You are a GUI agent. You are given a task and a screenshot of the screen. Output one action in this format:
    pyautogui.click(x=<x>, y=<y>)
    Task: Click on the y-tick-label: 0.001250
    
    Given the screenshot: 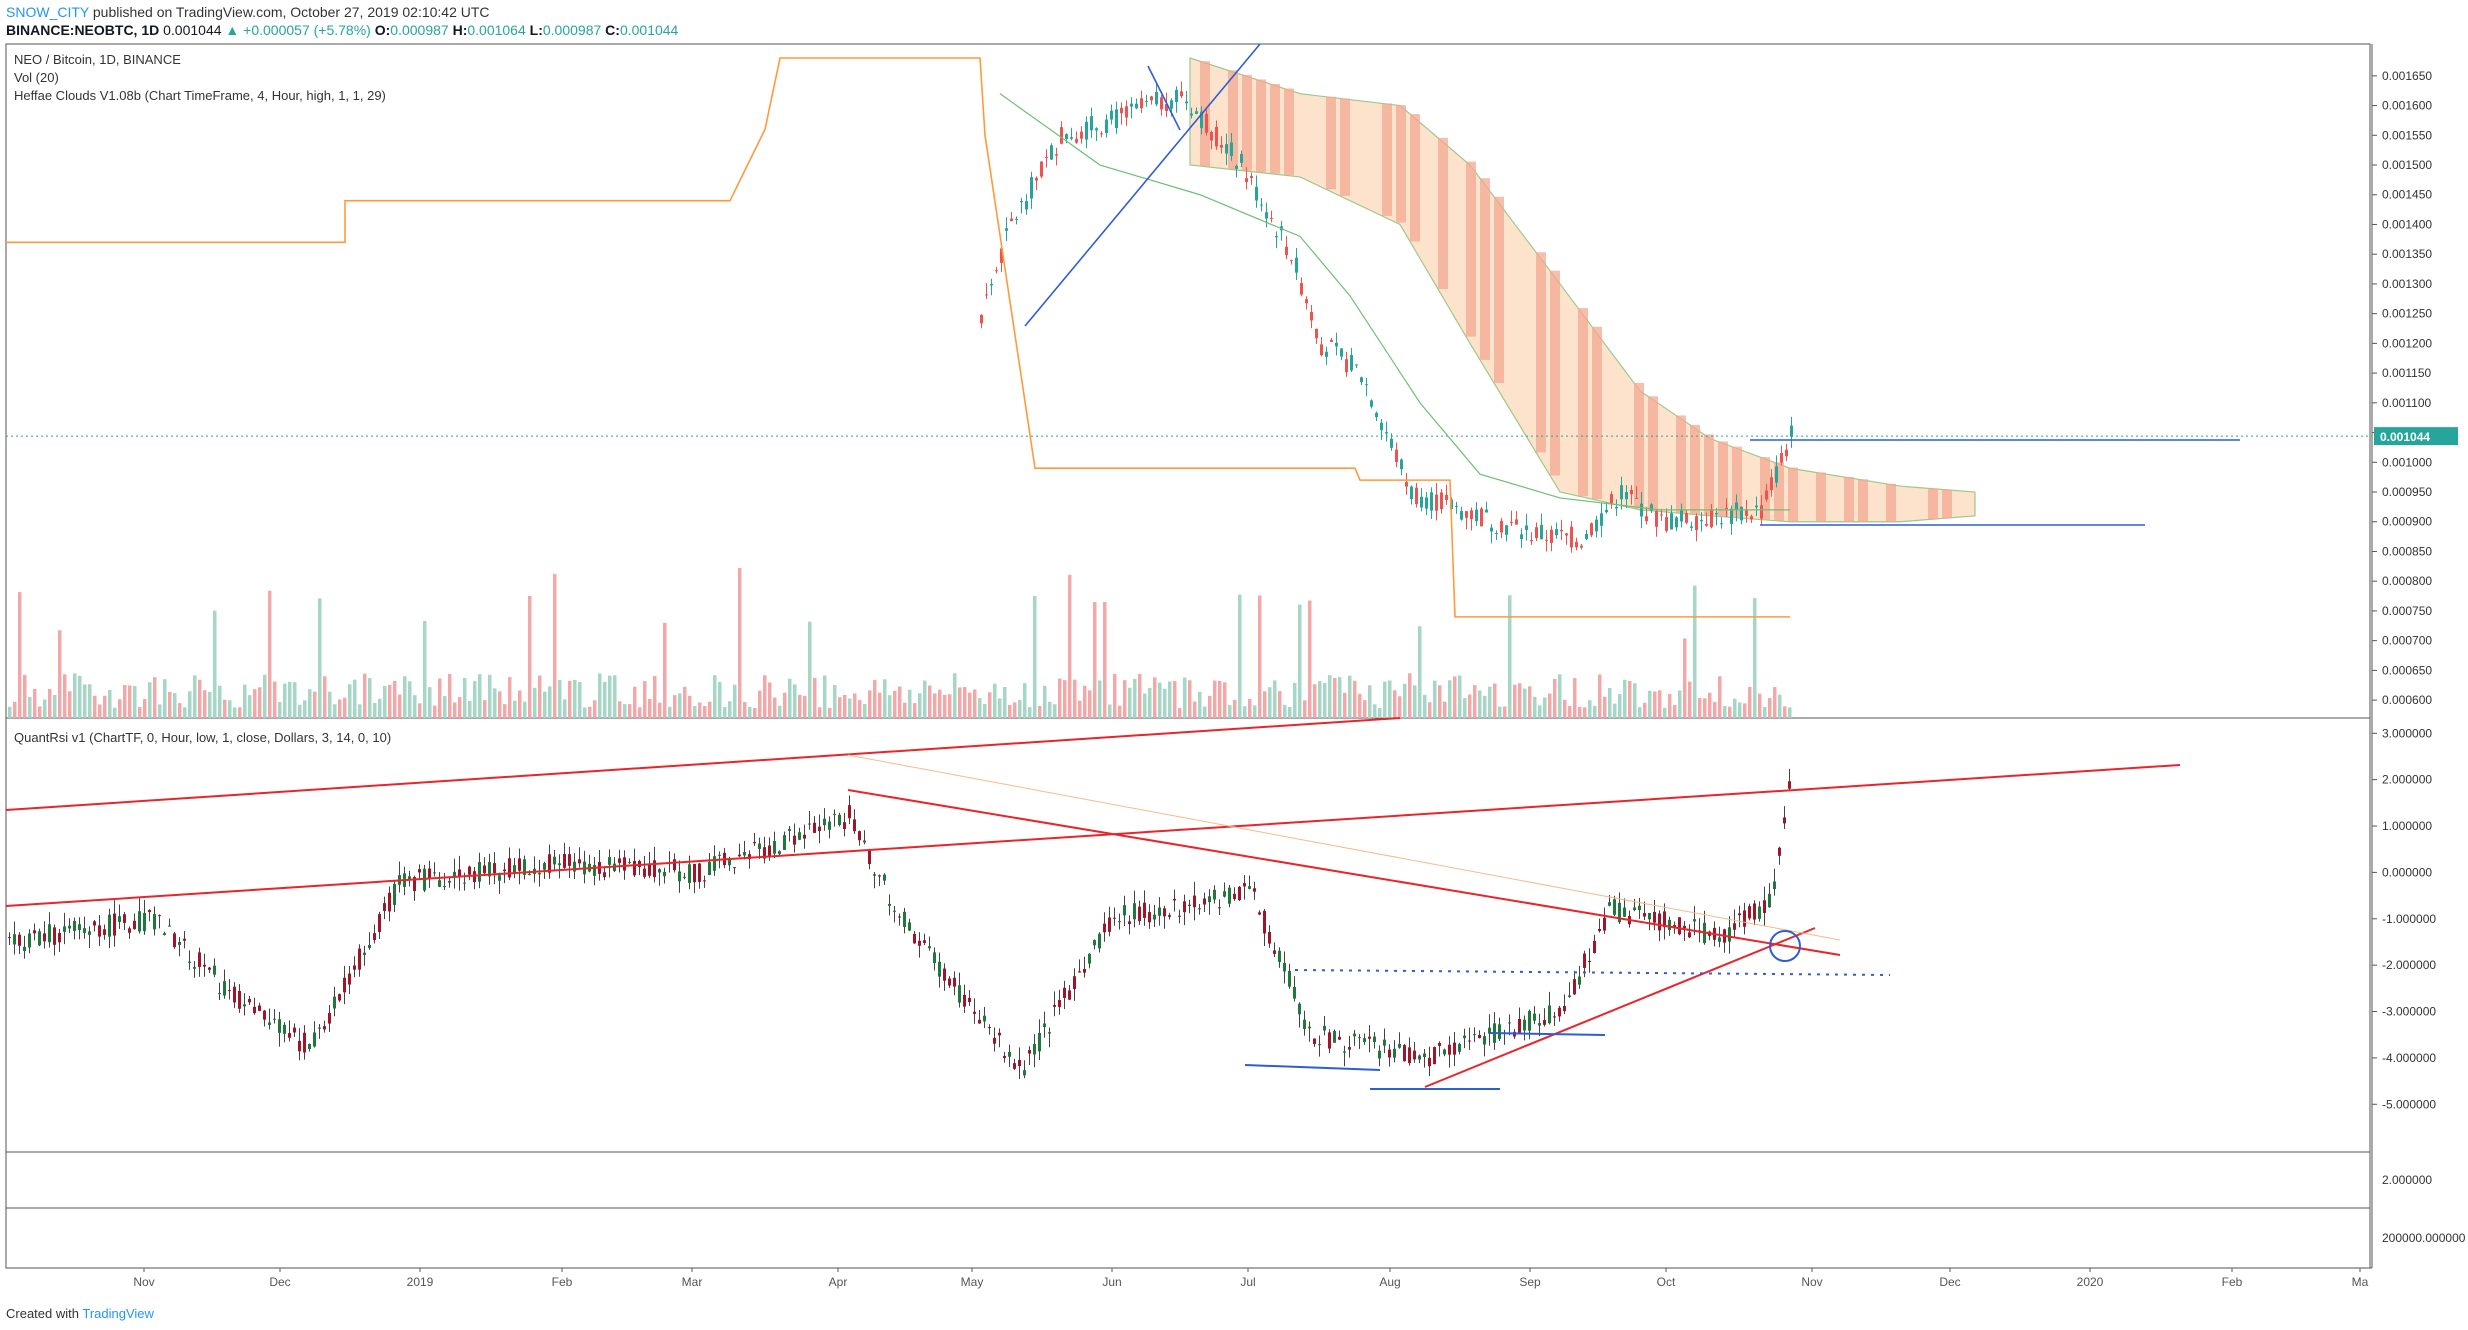 What is the action you would take?
    pyautogui.click(x=2407, y=314)
    